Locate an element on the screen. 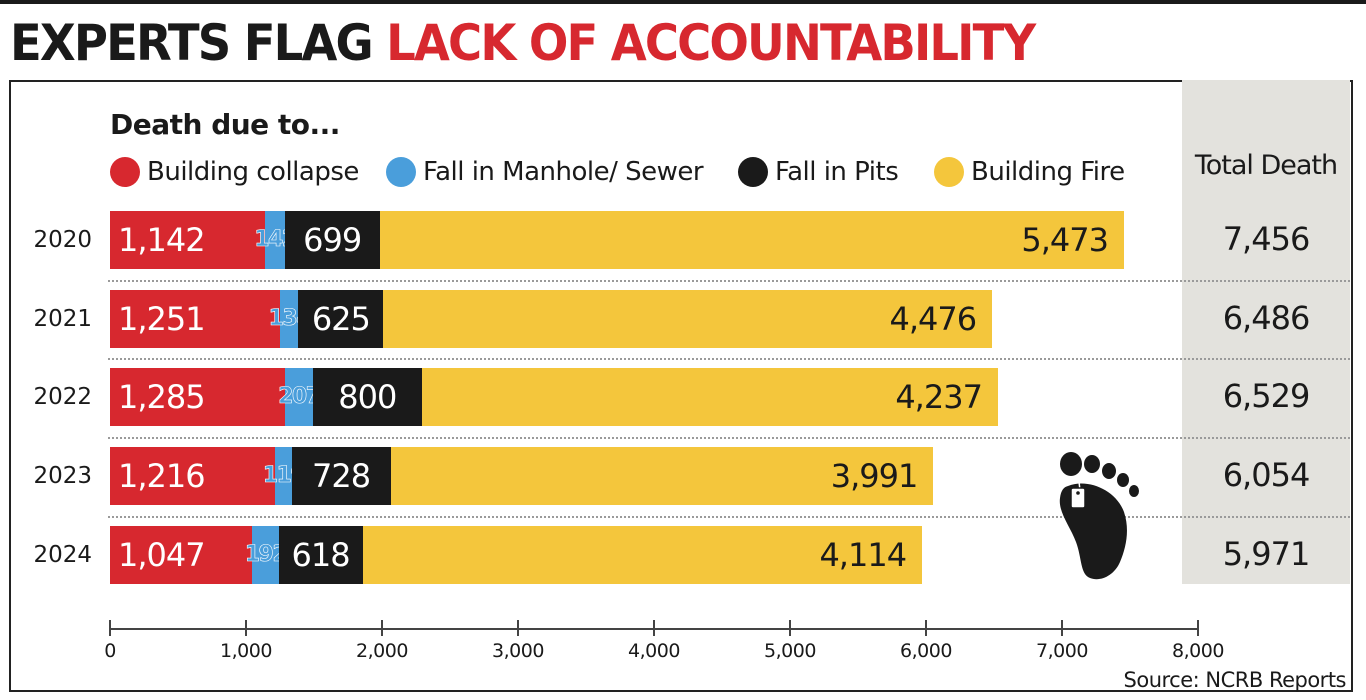  total-death-value-2022: 6,529 is located at coordinates (1266, 396).